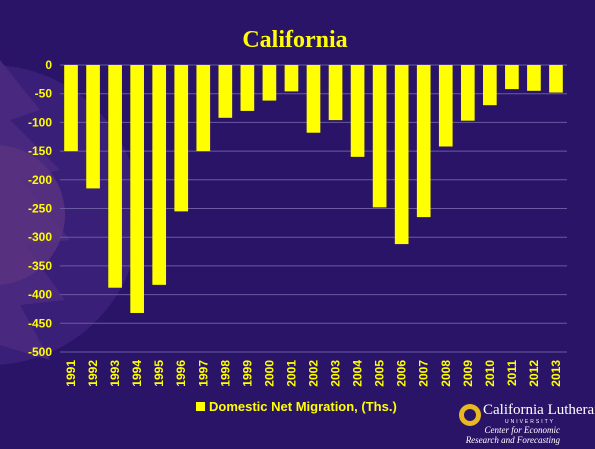  What do you see at coordinates (40, 151) in the screenshot?
I see `y-tick-label: -150` at bounding box center [40, 151].